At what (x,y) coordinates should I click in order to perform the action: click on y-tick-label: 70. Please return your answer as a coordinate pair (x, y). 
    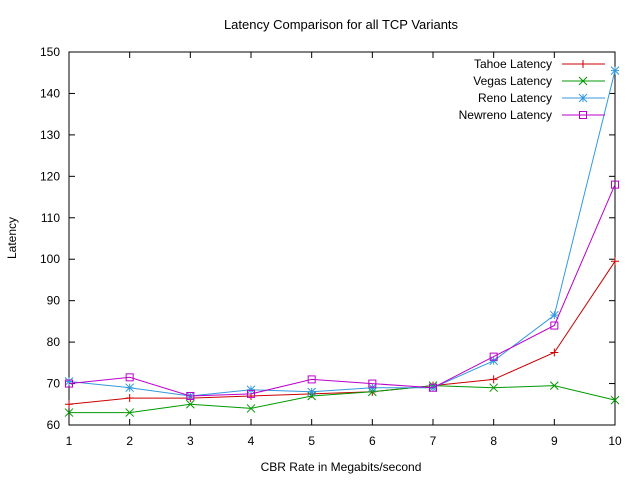
    Looking at the image, I should click on (54, 384).